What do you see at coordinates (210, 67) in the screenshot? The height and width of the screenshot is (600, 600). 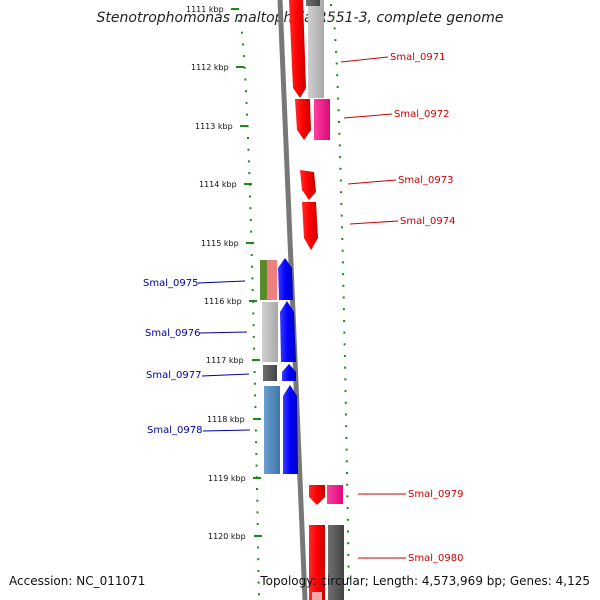 I see `kbp-label: 1112 kbp` at bounding box center [210, 67].